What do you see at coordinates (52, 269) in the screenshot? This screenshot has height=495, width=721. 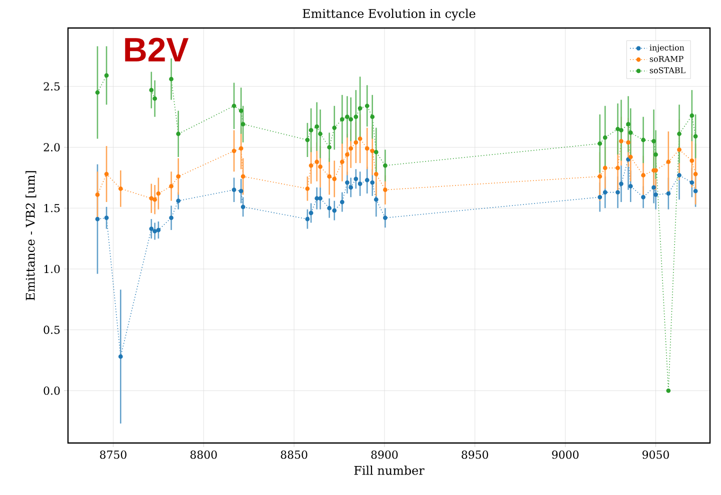 I see `y-tick-label: 1.0` at bounding box center [52, 269].